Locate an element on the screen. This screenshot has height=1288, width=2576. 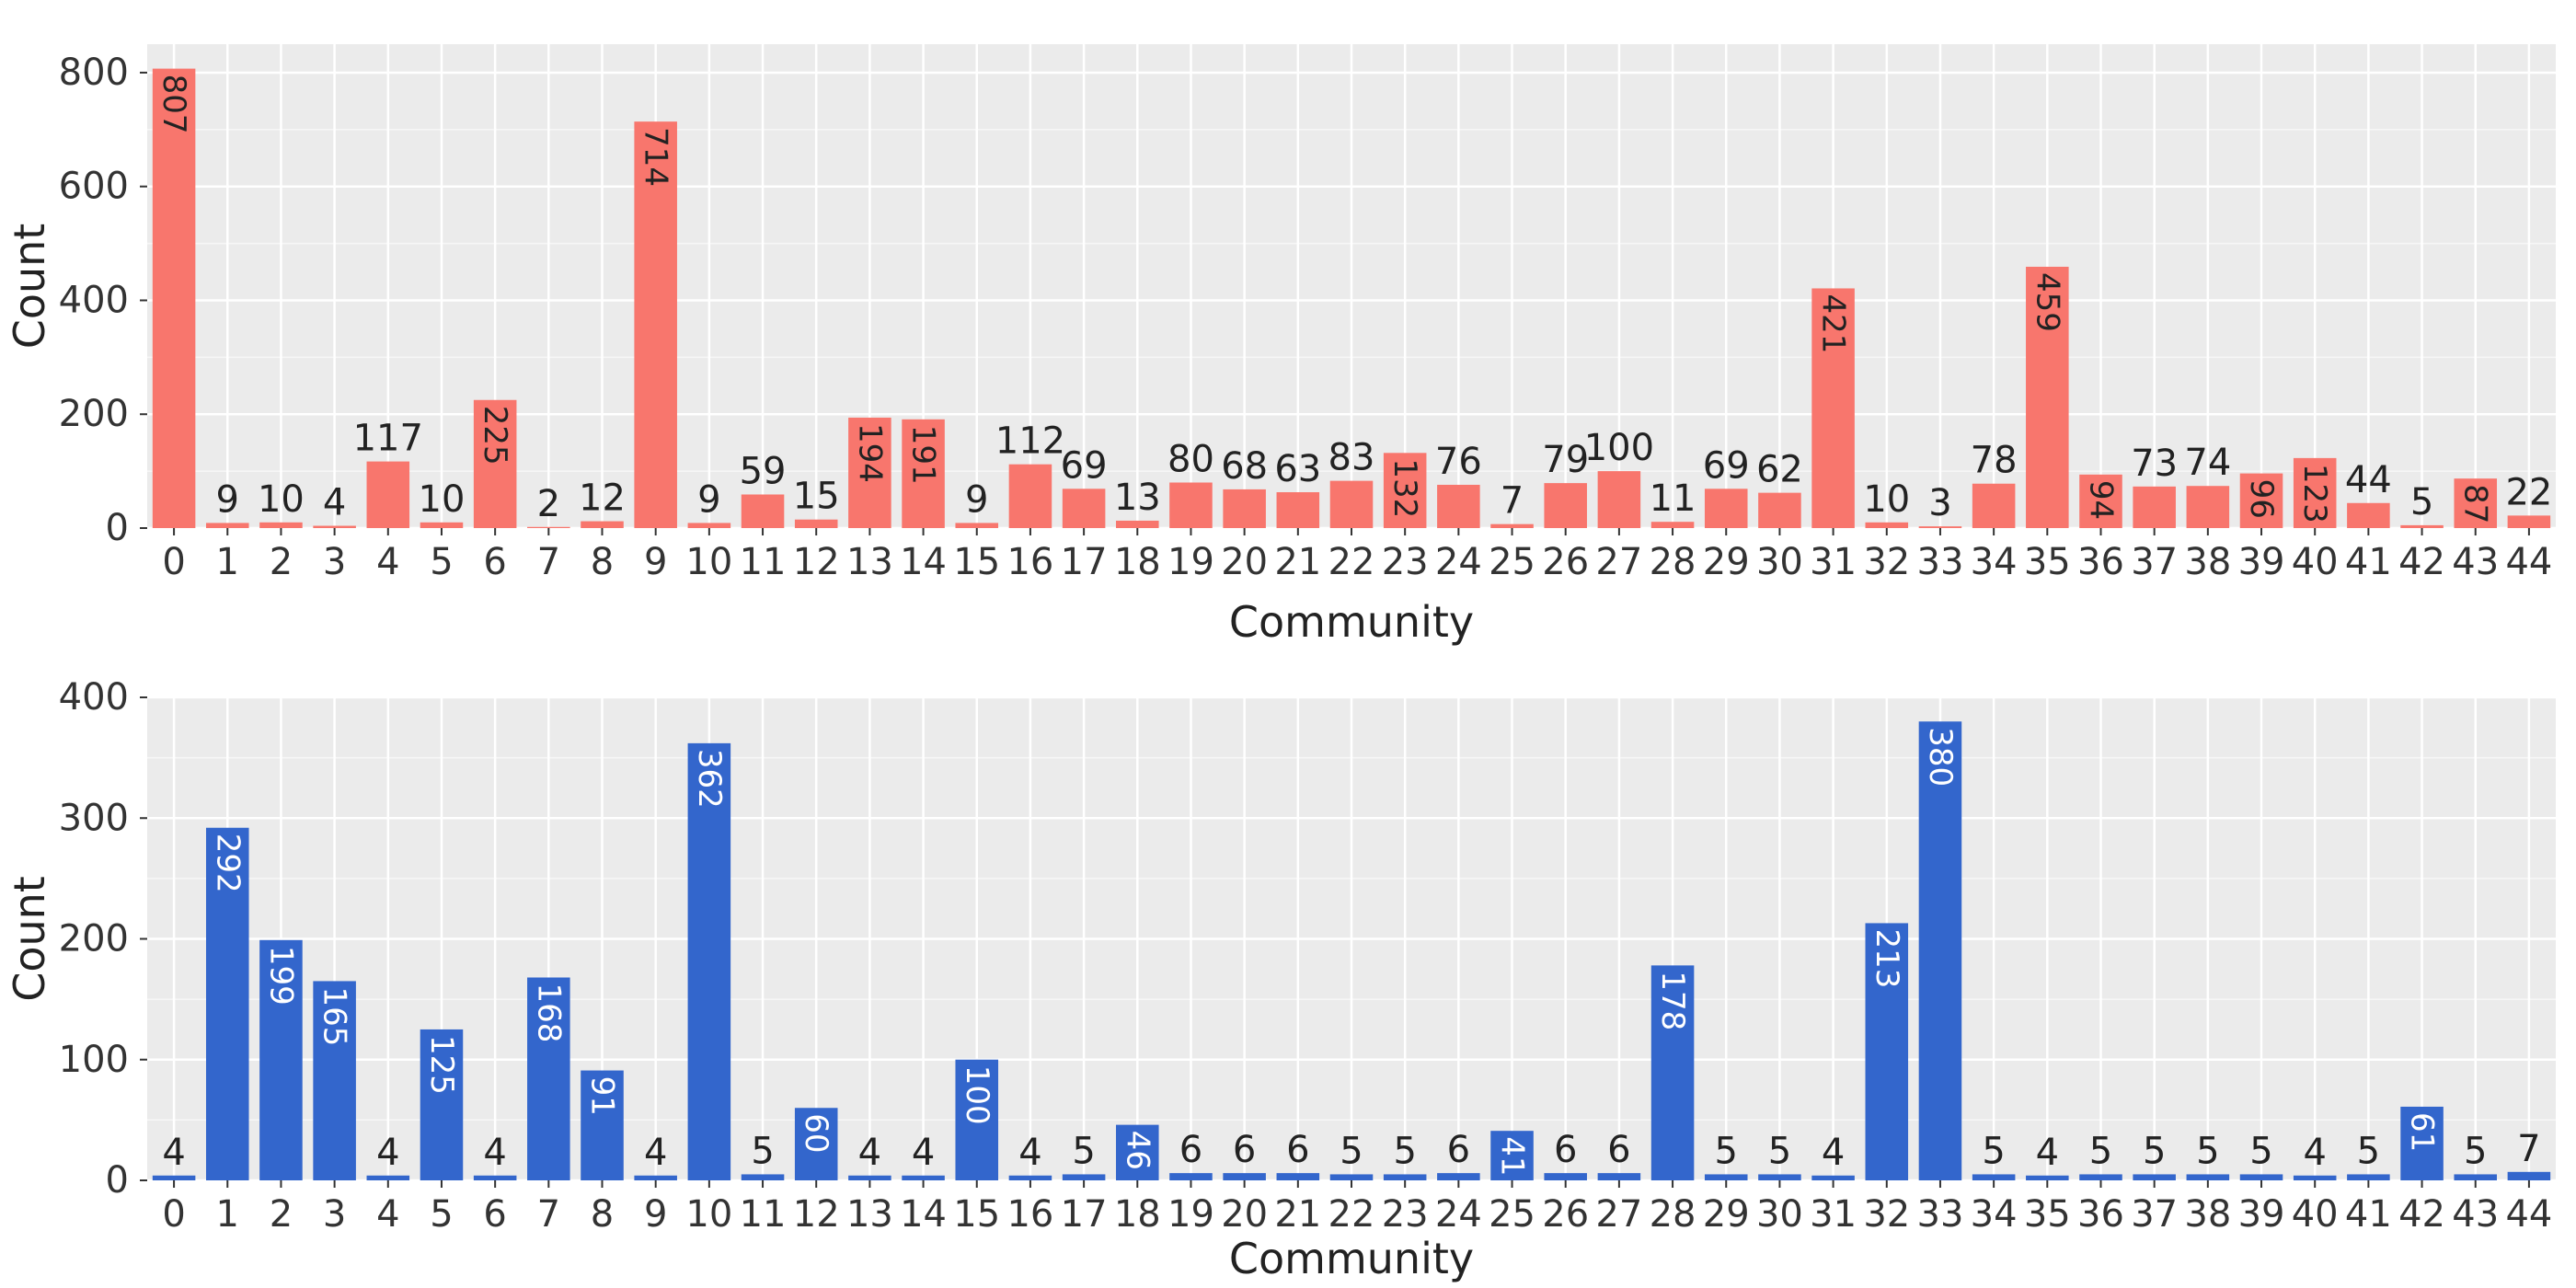
x-tick-label: 6 is located at coordinates (494, 1214).